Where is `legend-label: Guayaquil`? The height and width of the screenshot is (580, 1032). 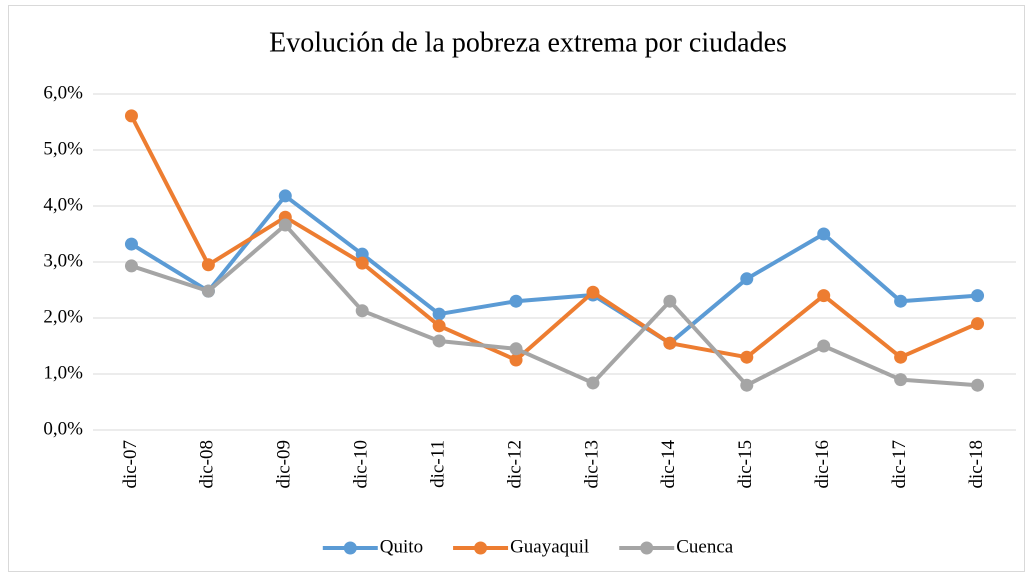
legend-label: Guayaquil is located at coordinates (549, 546).